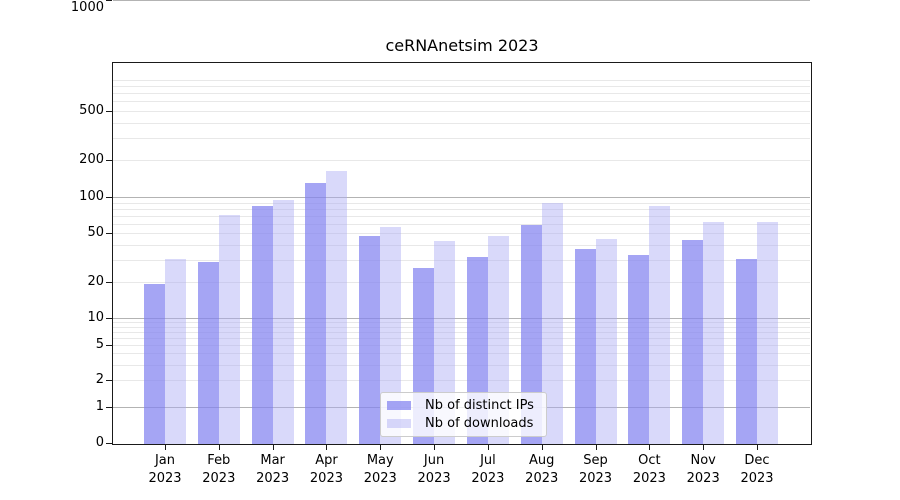  What do you see at coordinates (165, 447) in the screenshot?
I see `x-tick-mark-jan` at bounding box center [165, 447].